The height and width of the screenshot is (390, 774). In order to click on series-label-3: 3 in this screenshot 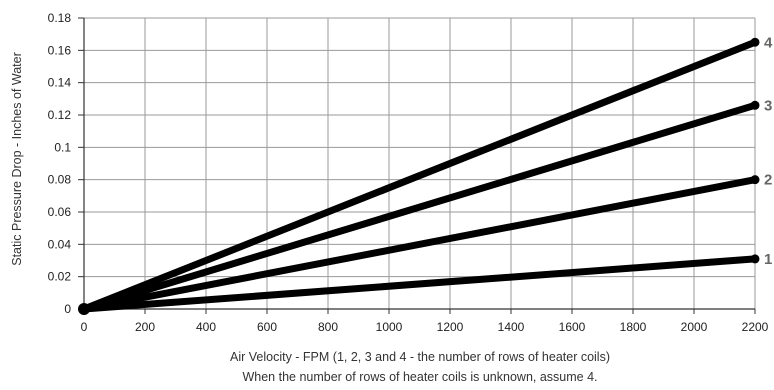, I will do `click(768, 105)`.